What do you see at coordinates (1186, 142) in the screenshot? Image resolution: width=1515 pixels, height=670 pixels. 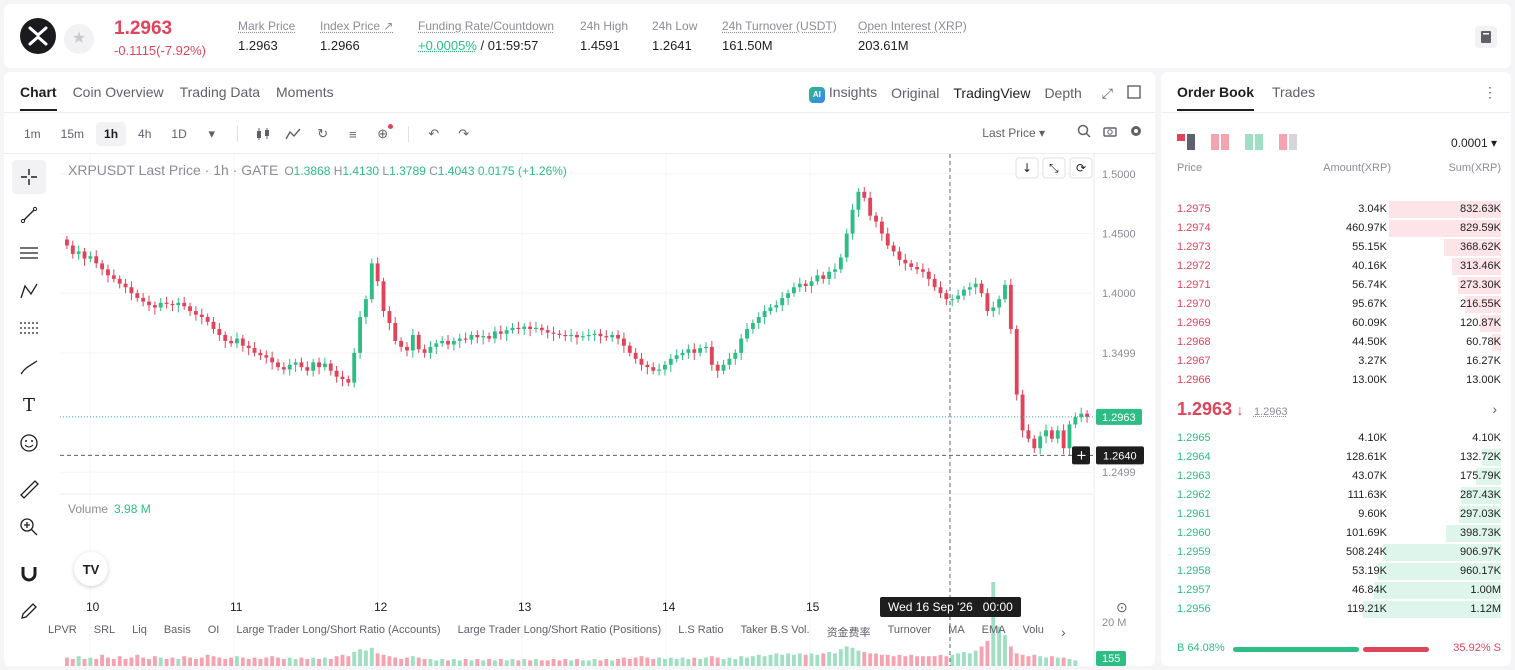 I see `both-sides-view-icon` at bounding box center [1186, 142].